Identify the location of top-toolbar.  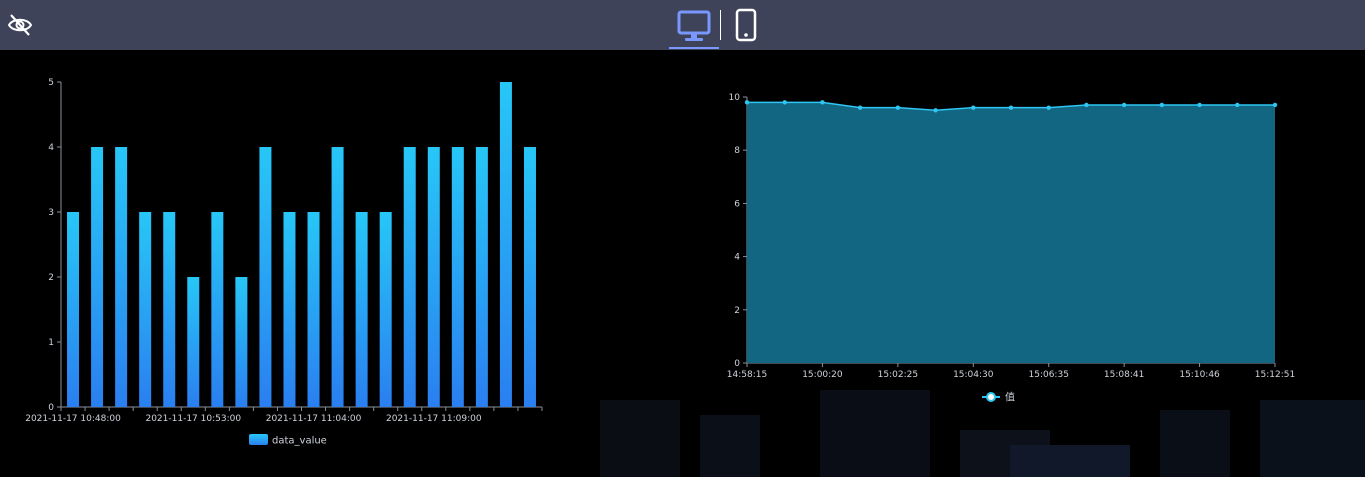
(682, 25).